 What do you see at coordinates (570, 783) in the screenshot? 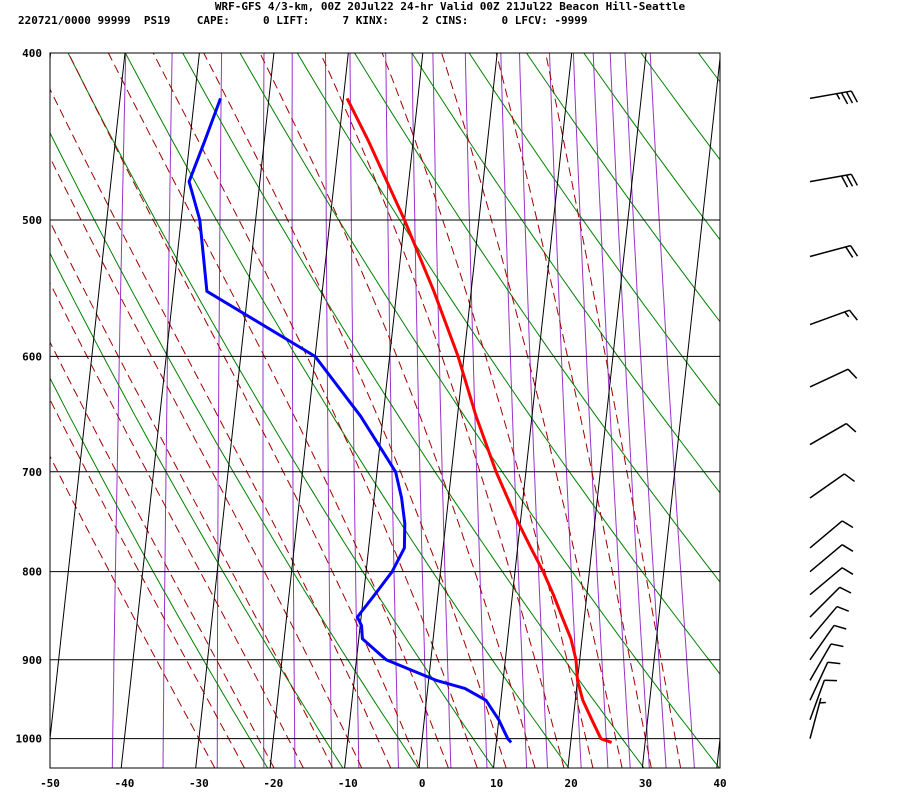
I see `temperature-tick-label: 20` at bounding box center [570, 783].